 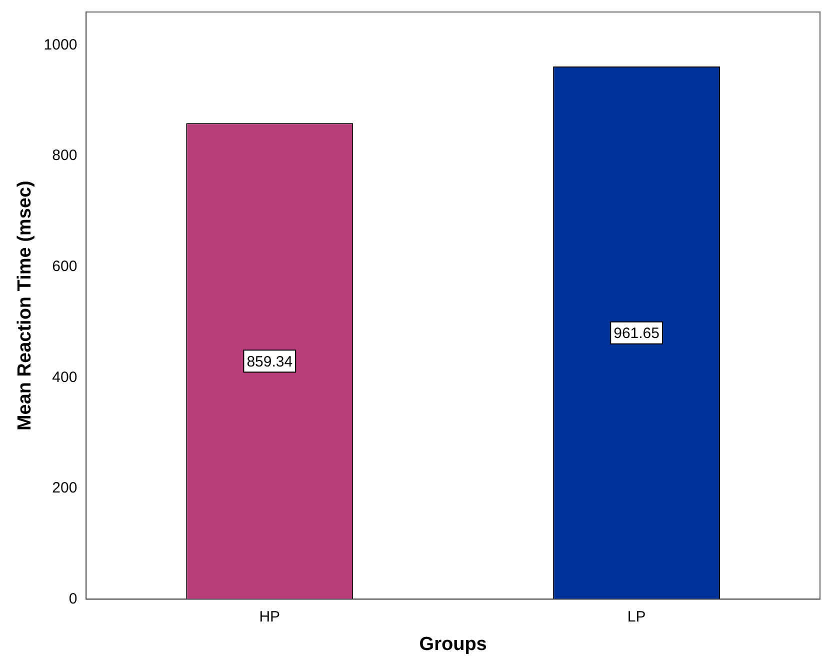 I want to click on y-tick-label: 400, so click(x=65, y=377).